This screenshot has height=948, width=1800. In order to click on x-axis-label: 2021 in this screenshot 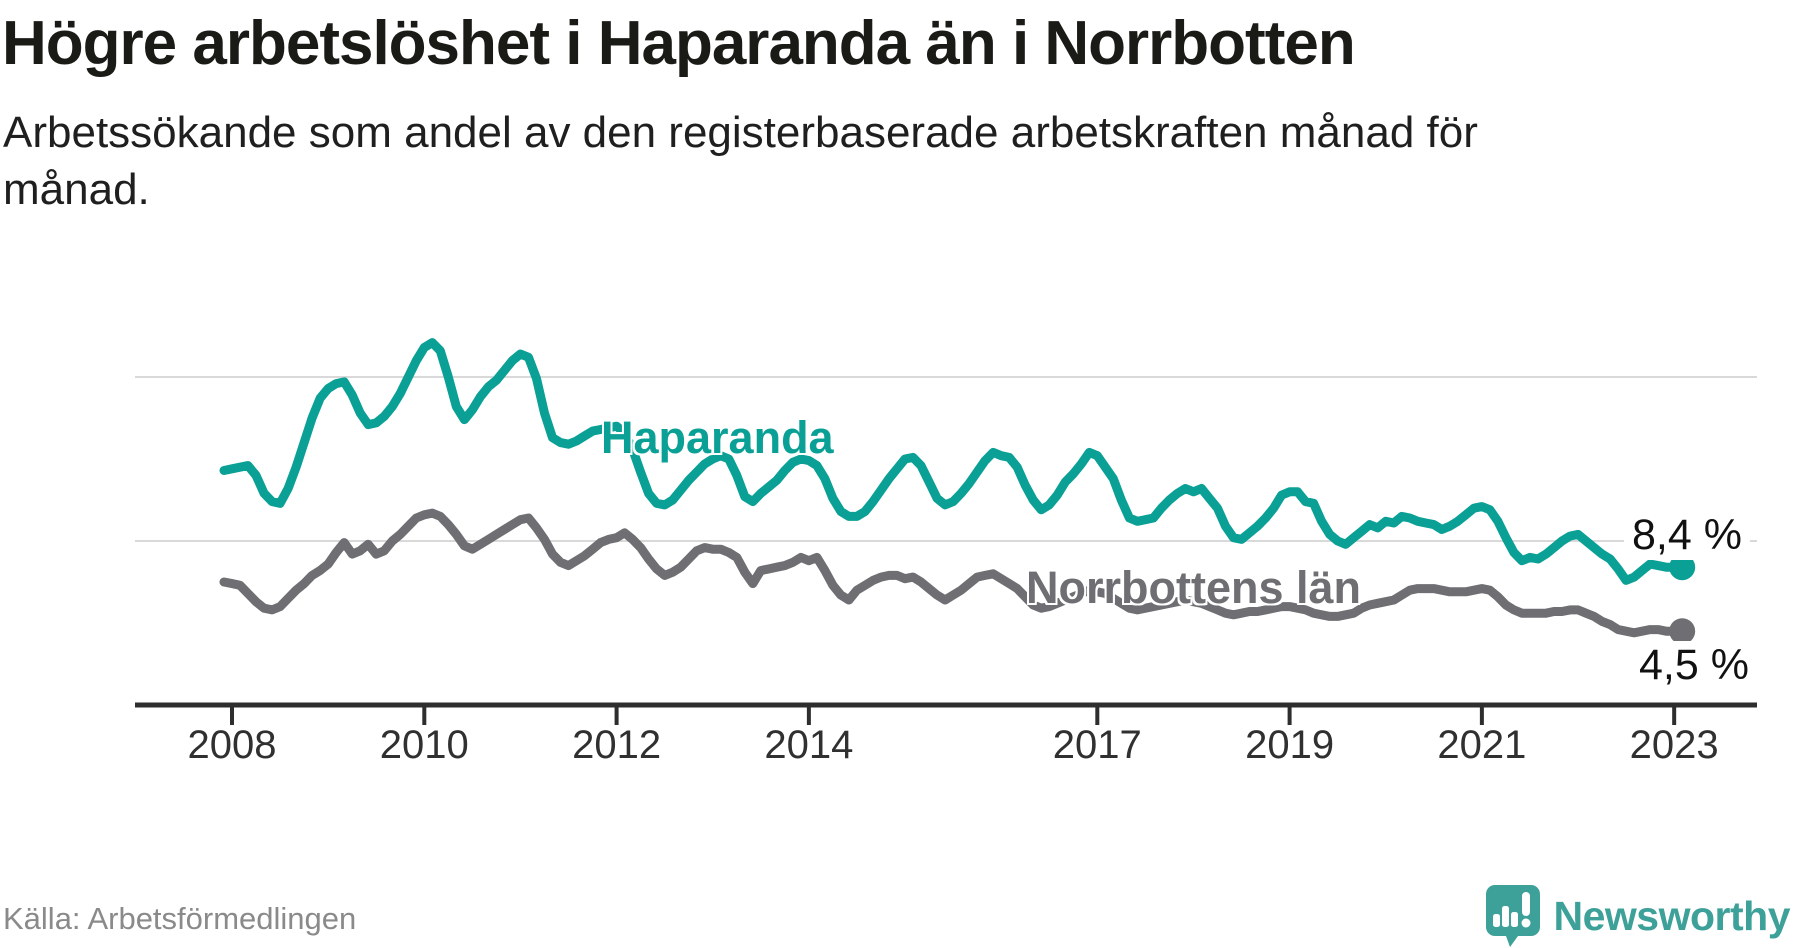, I will do `click(1482, 745)`.